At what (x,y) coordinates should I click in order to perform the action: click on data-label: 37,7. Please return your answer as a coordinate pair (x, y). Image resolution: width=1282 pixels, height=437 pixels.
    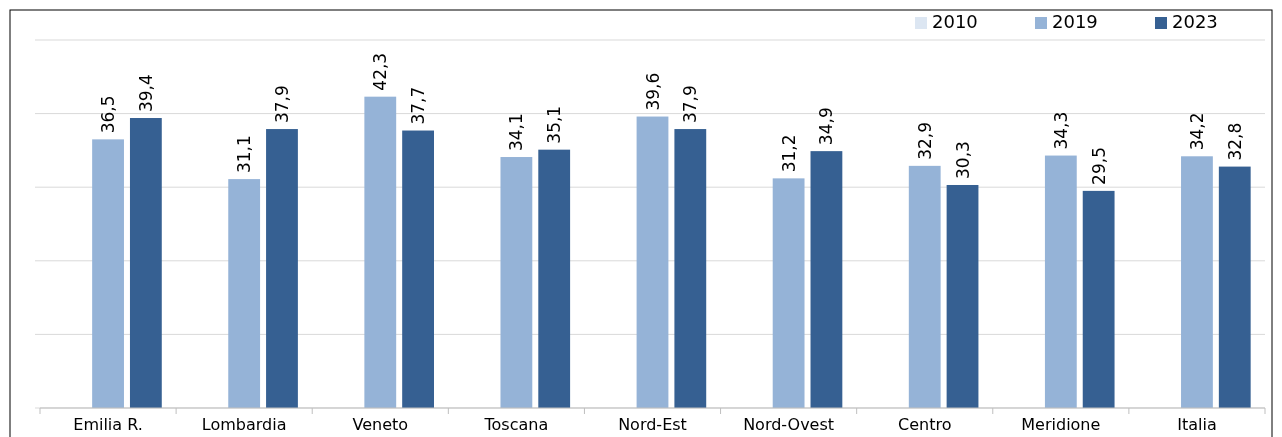
    Looking at the image, I should click on (418, 105).